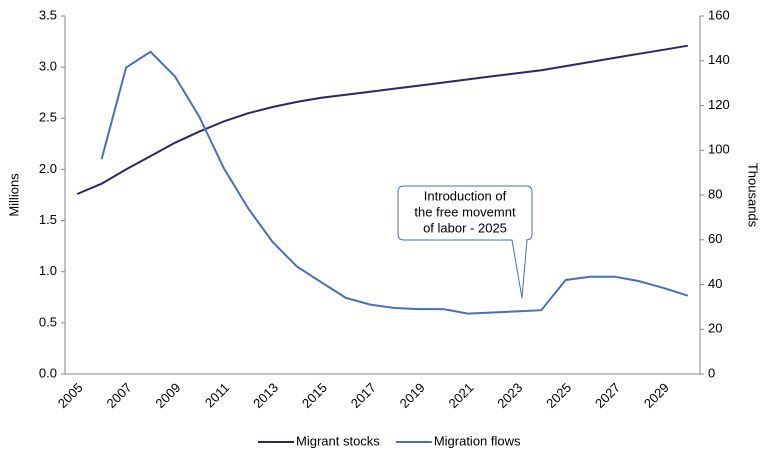 This screenshot has width=760, height=450. I want to click on legend-label: Migration flows, so click(477, 440).